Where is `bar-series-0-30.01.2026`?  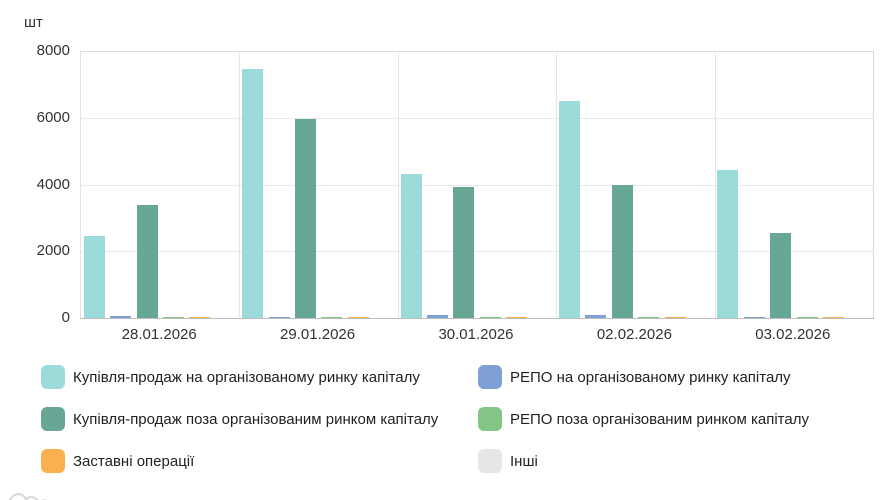
bar-series-0-30.01.2026 is located at coordinates (411, 245).